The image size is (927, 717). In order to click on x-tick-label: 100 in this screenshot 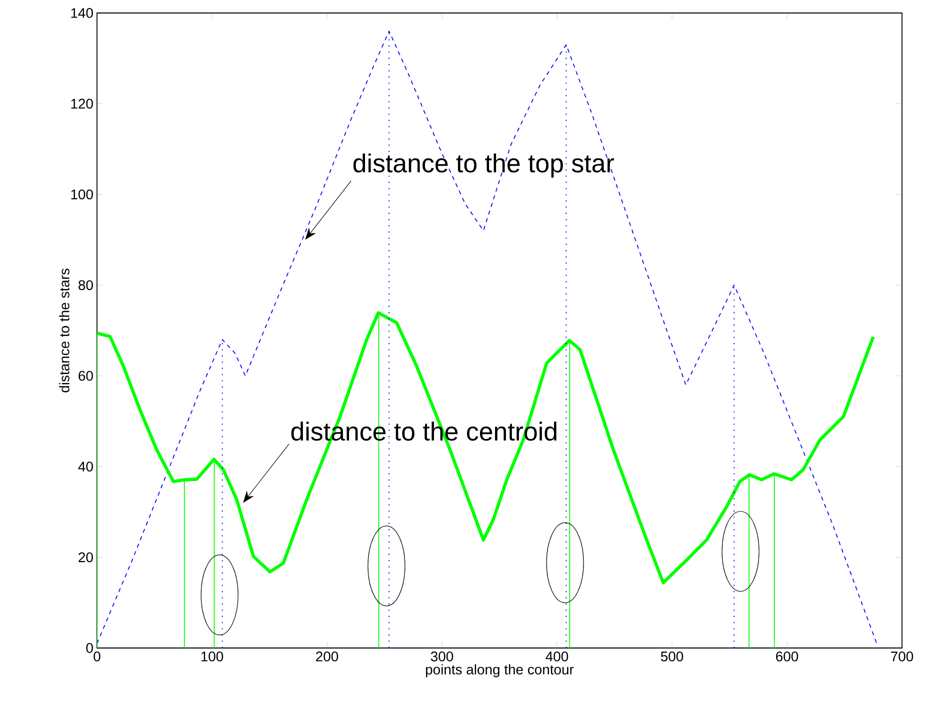, I will do `click(212, 657)`.